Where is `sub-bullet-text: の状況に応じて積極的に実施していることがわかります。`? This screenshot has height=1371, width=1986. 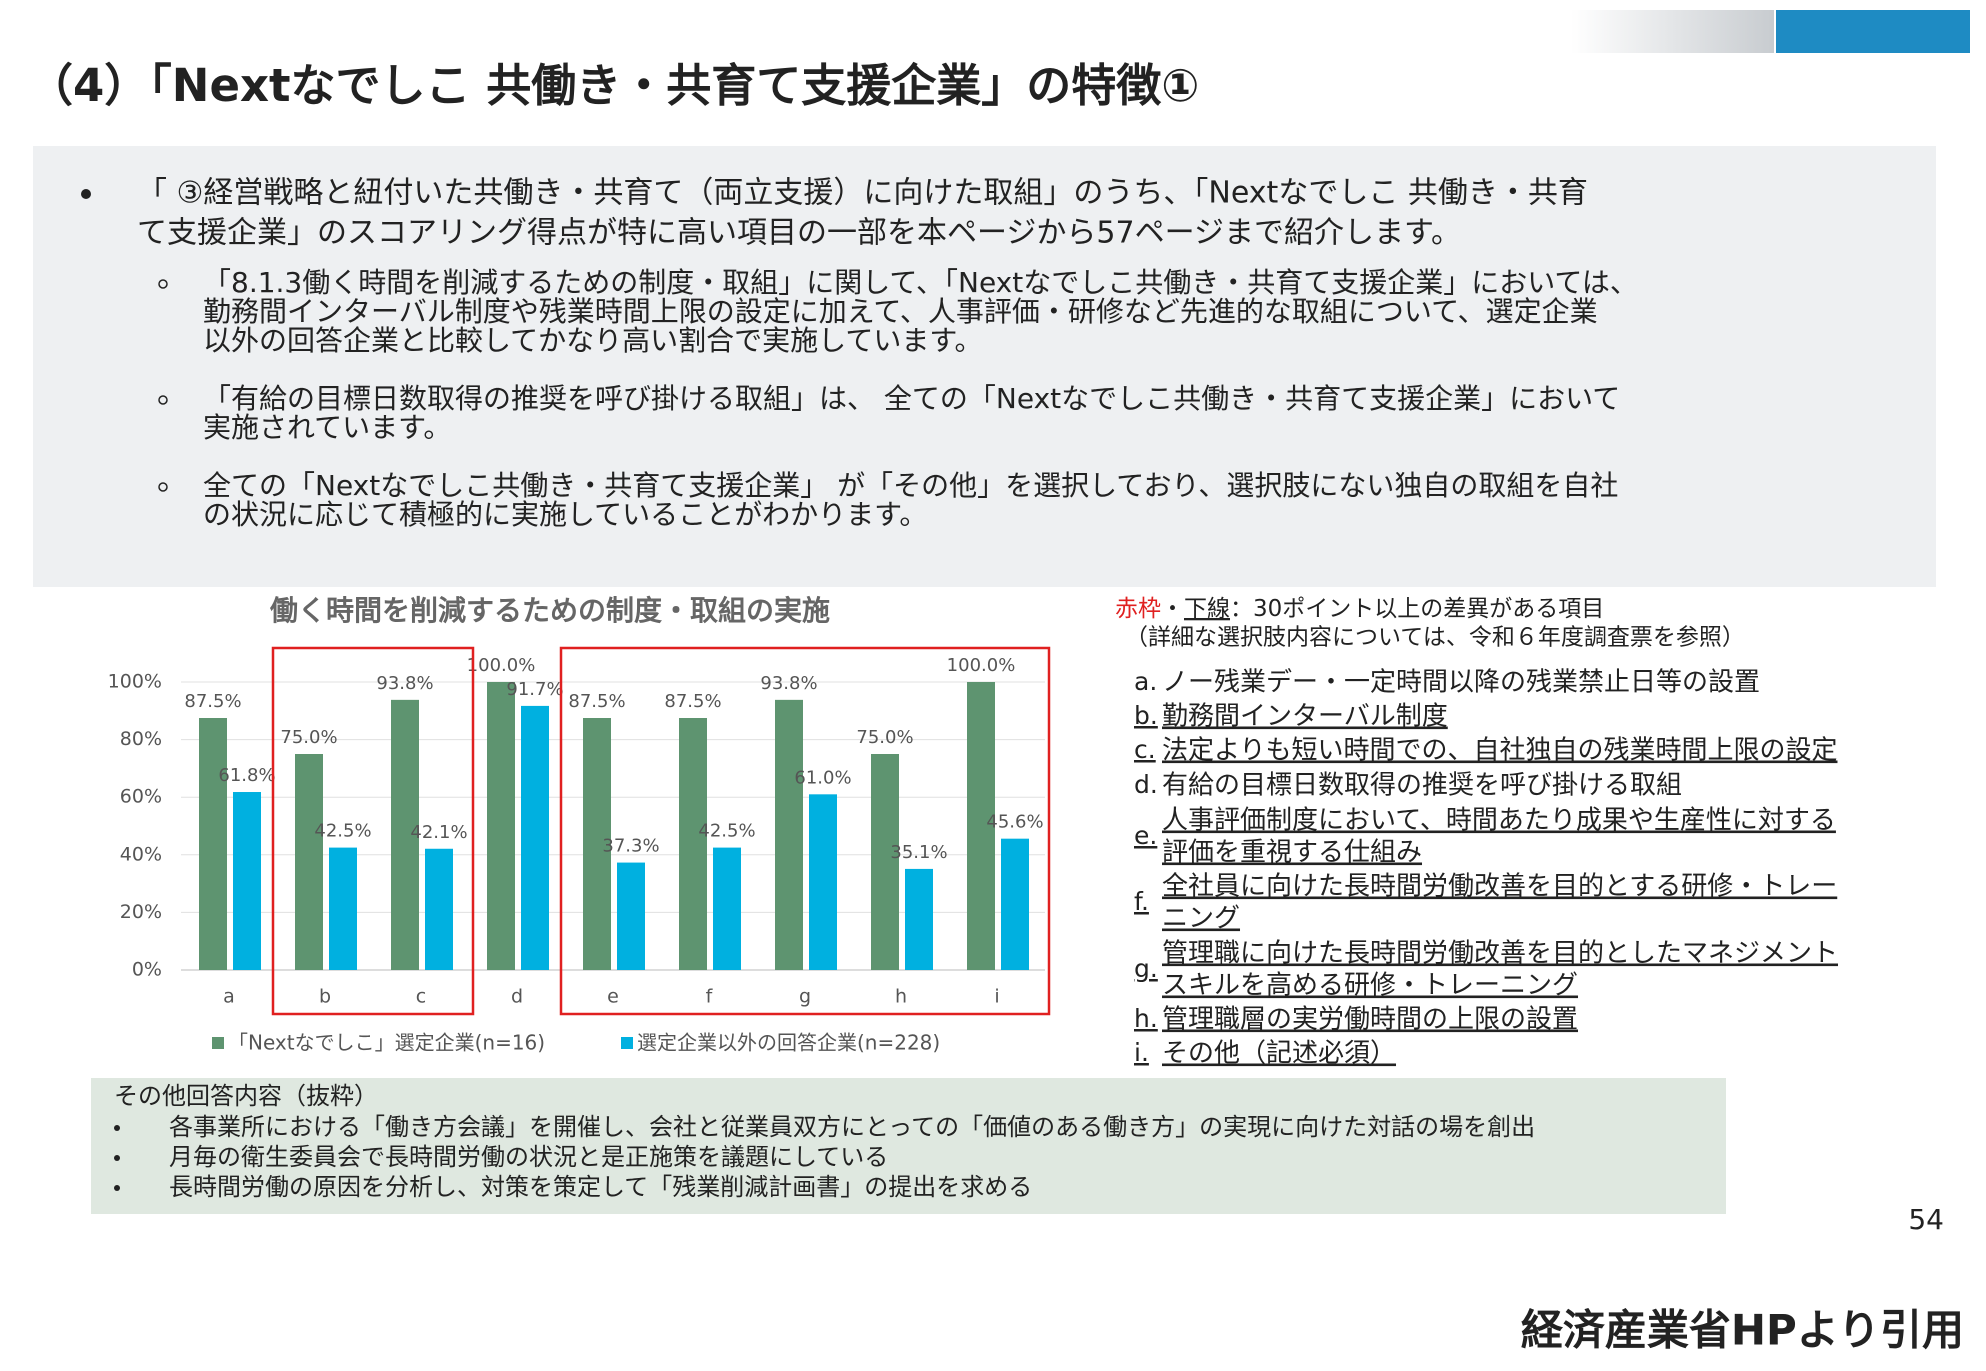 sub-bullet-text: の状況に応じて積極的に実施していることがわかります。 is located at coordinates (565, 514).